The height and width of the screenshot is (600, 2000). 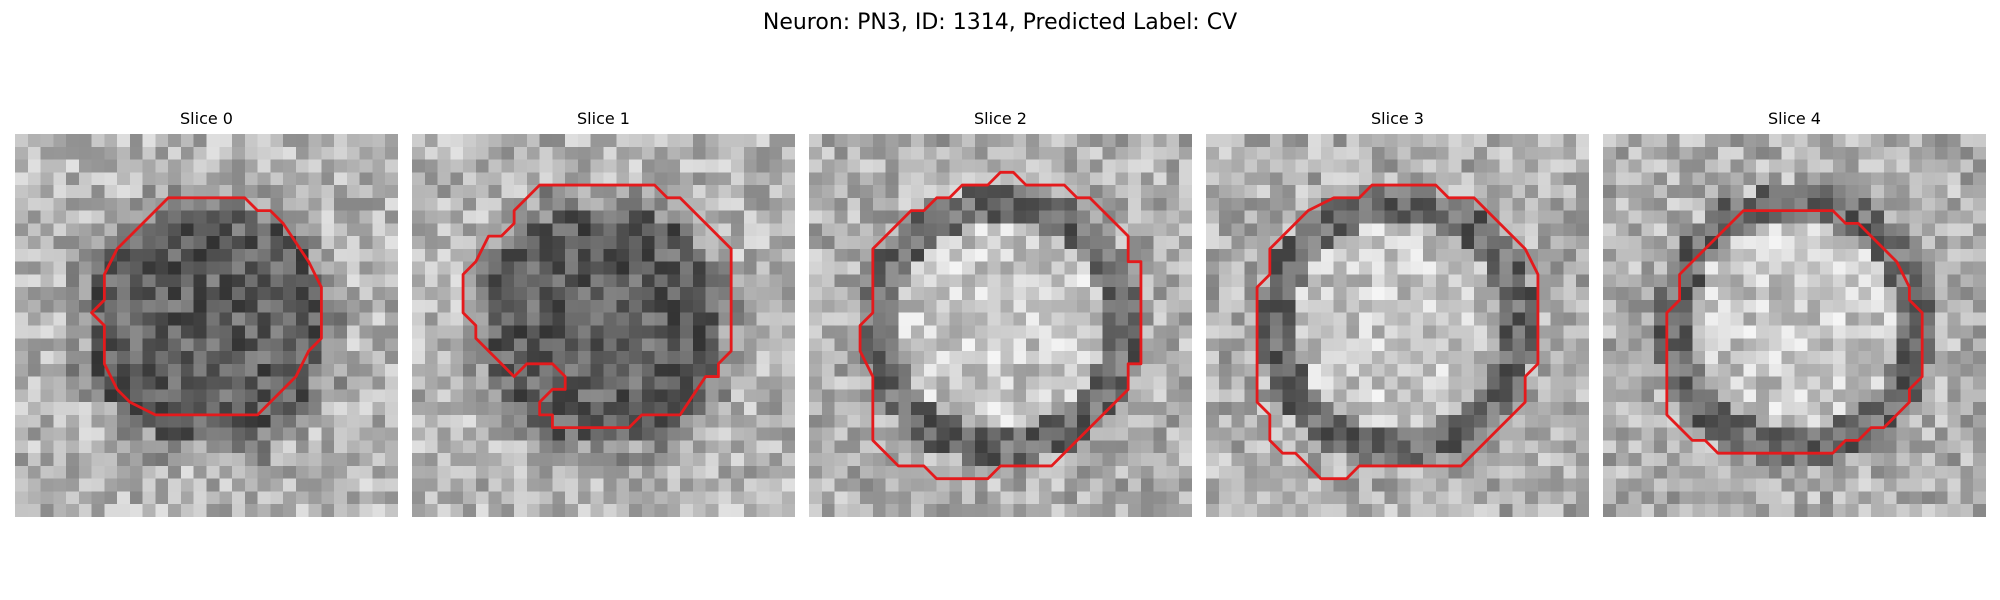 I want to click on panel-title: Slice 0, so click(x=206, y=119).